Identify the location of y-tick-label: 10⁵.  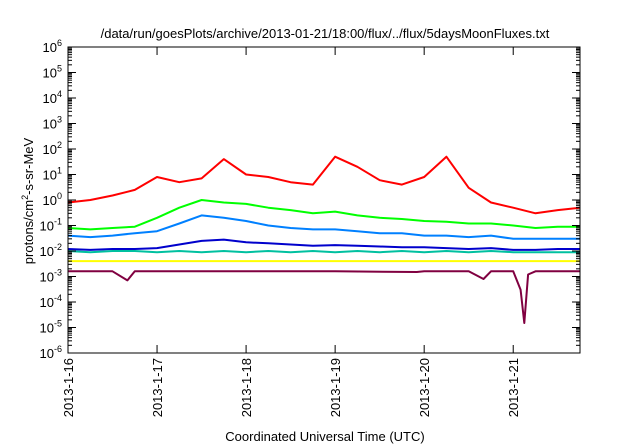
(52, 72).